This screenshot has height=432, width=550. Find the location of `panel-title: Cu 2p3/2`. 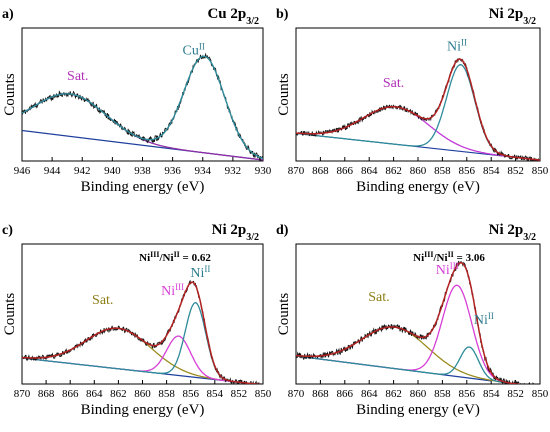

panel-title: Cu 2p3/2 is located at coordinates (233, 16).